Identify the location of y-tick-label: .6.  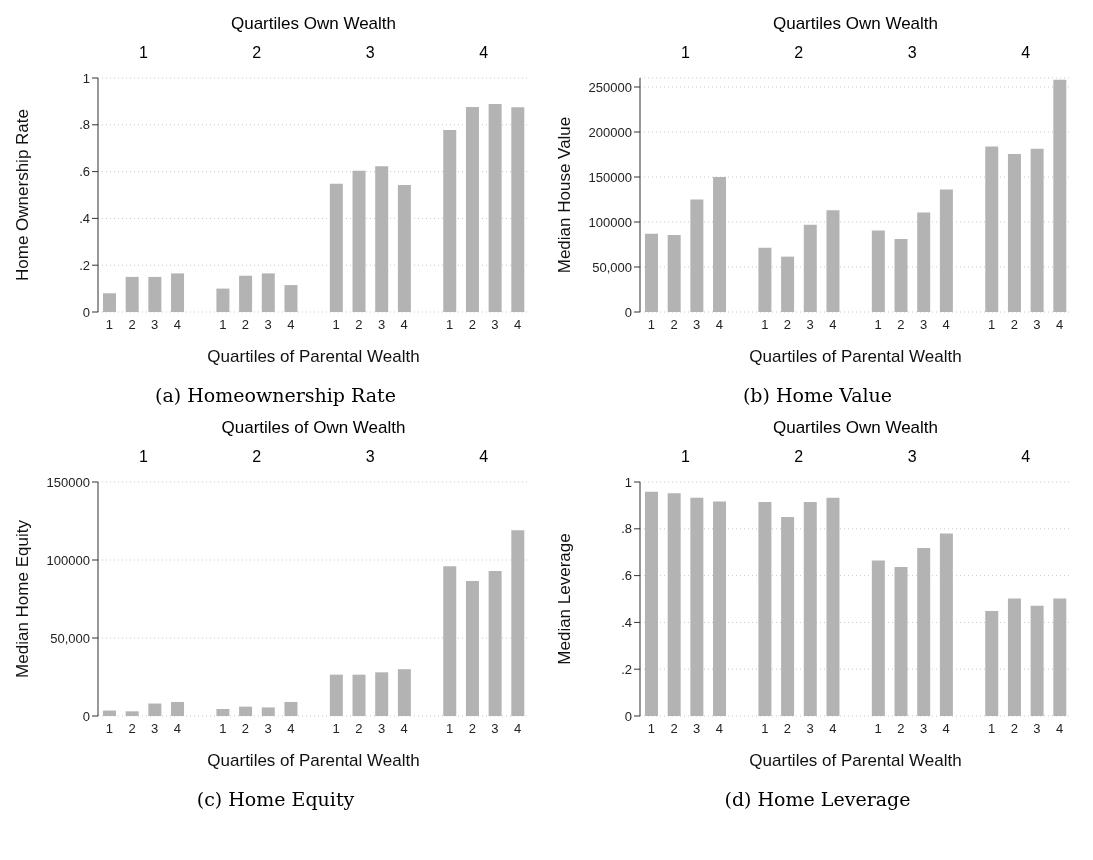
(626, 576).